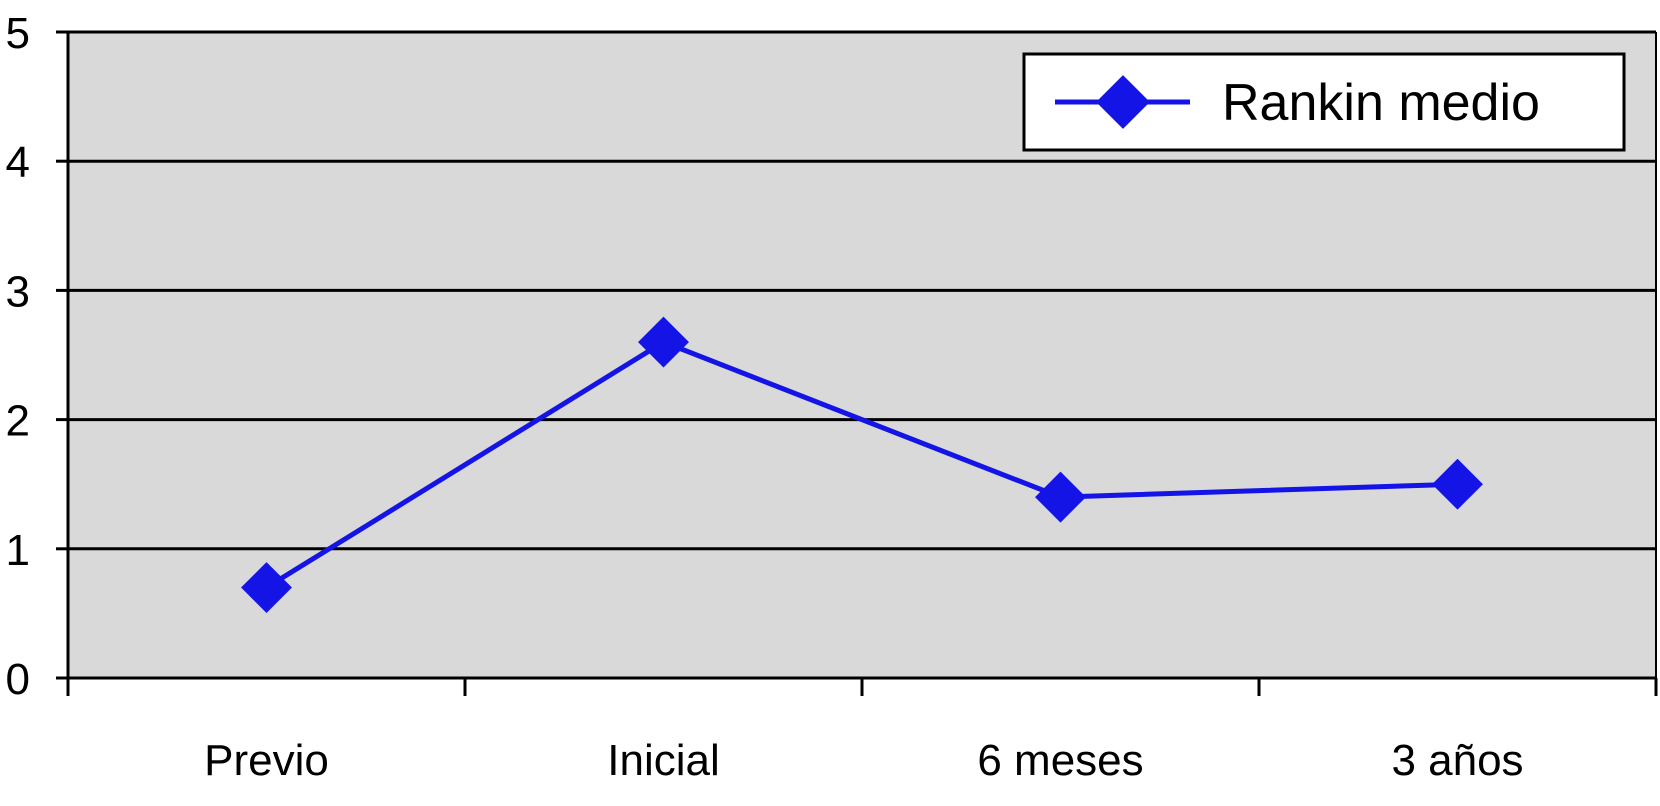 The height and width of the screenshot is (806, 1660). I want to click on y-tick-label: 4, so click(18, 162).